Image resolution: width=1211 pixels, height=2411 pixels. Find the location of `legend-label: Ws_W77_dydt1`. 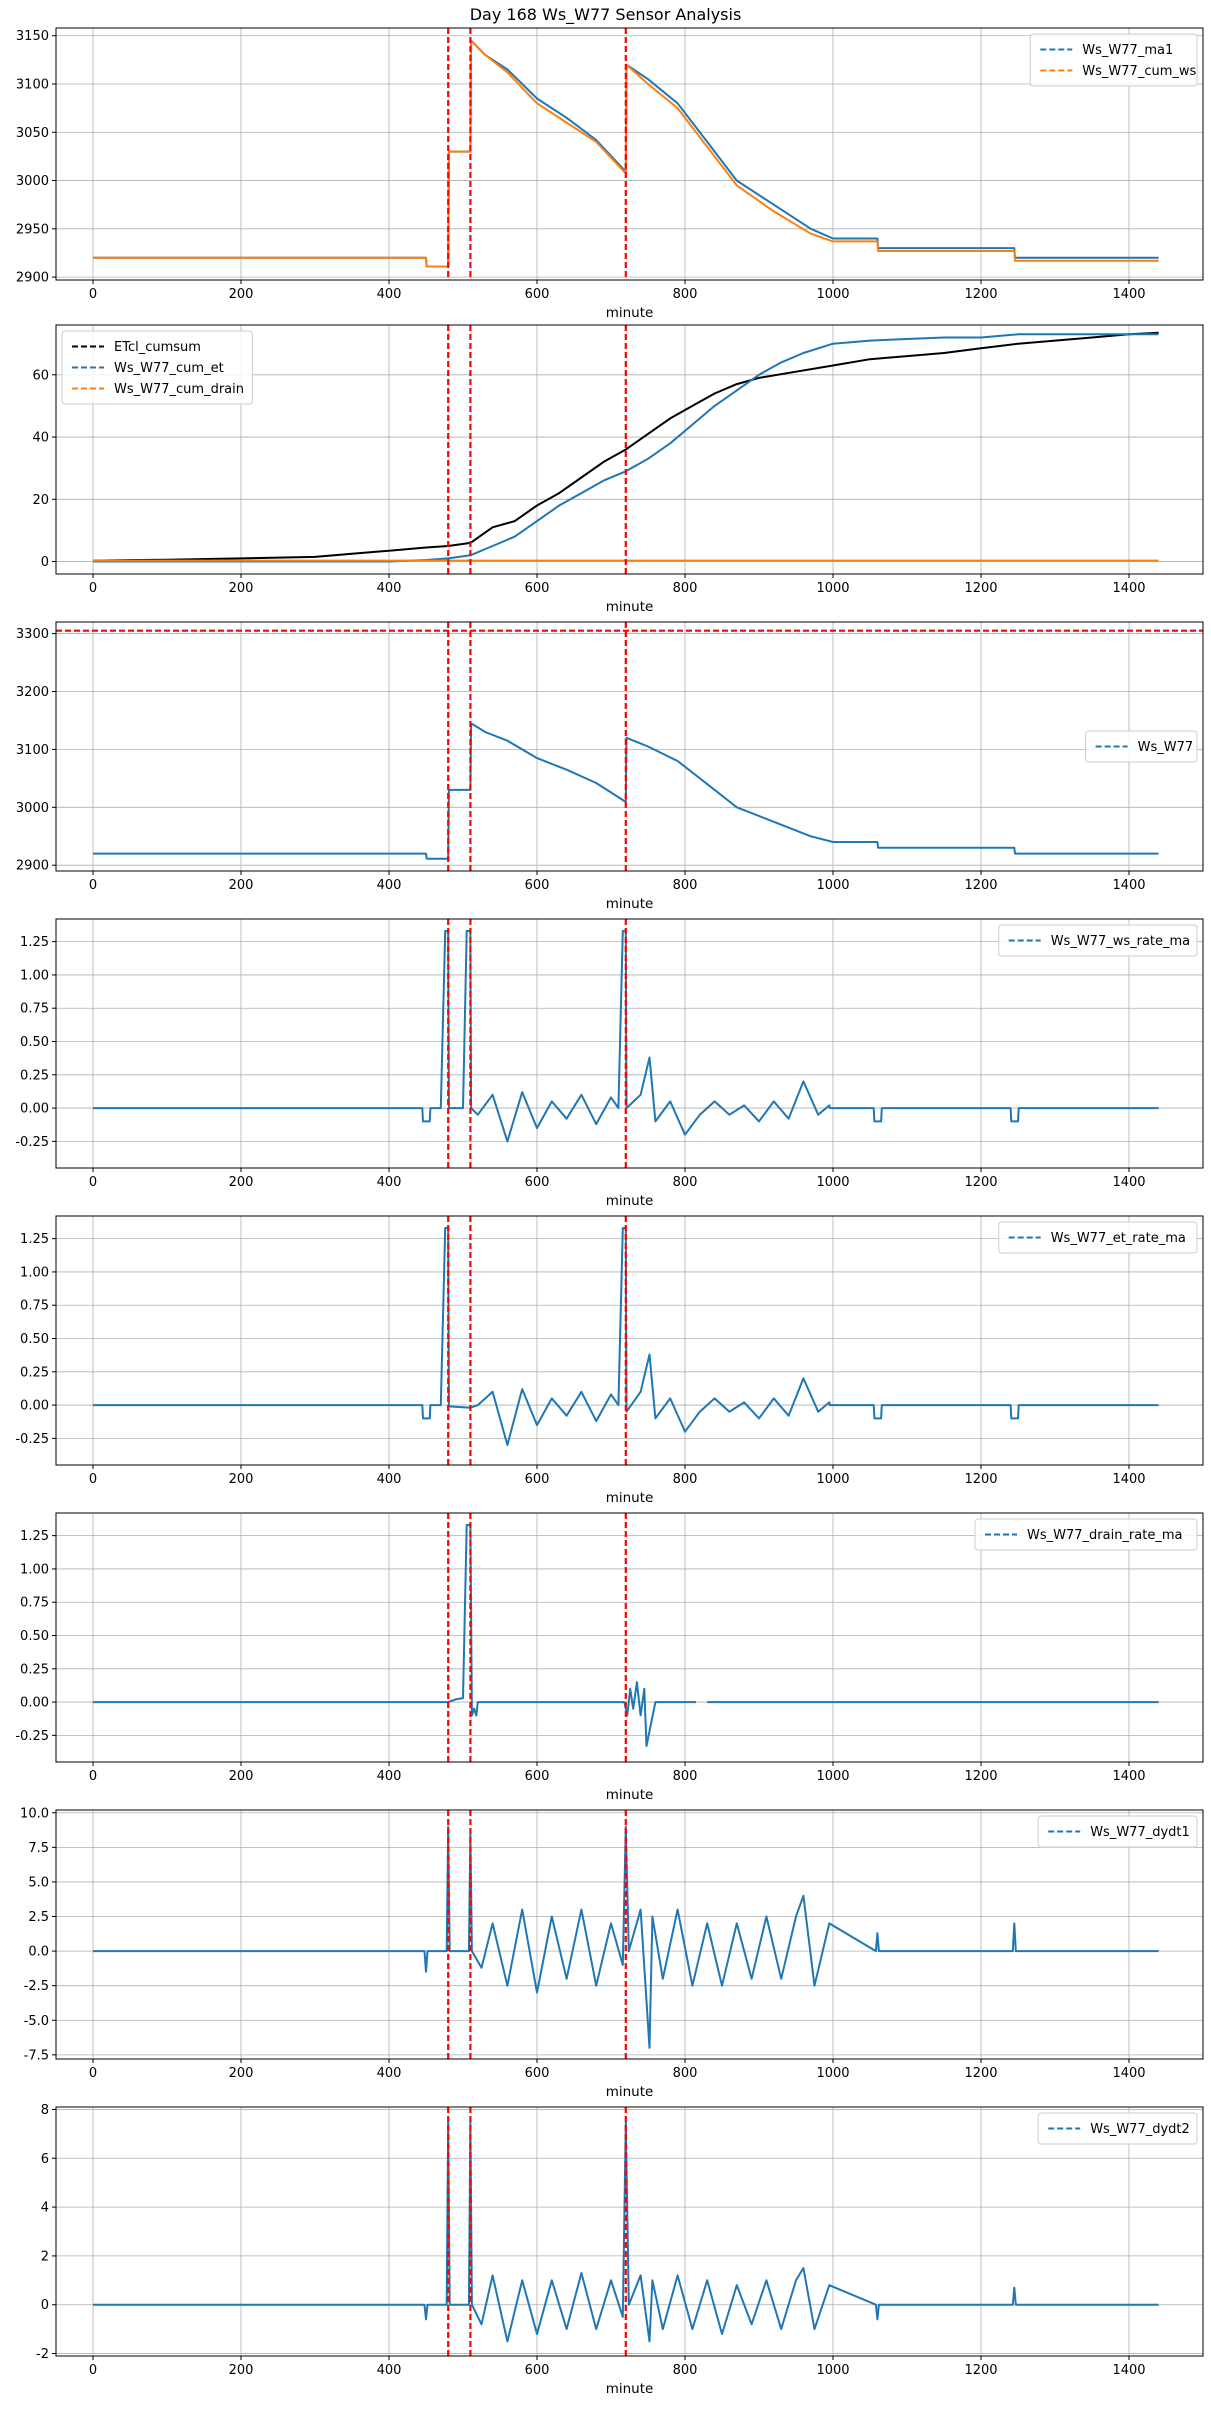

legend-label: Ws_W77_dydt1 is located at coordinates (1140, 1832).